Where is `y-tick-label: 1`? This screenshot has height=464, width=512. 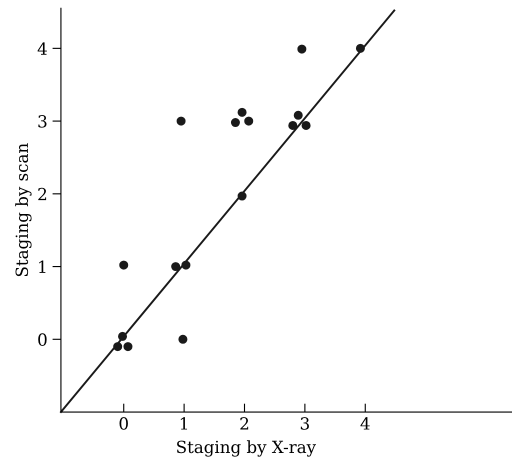
y-tick-label: 1 is located at coordinates (42, 266).